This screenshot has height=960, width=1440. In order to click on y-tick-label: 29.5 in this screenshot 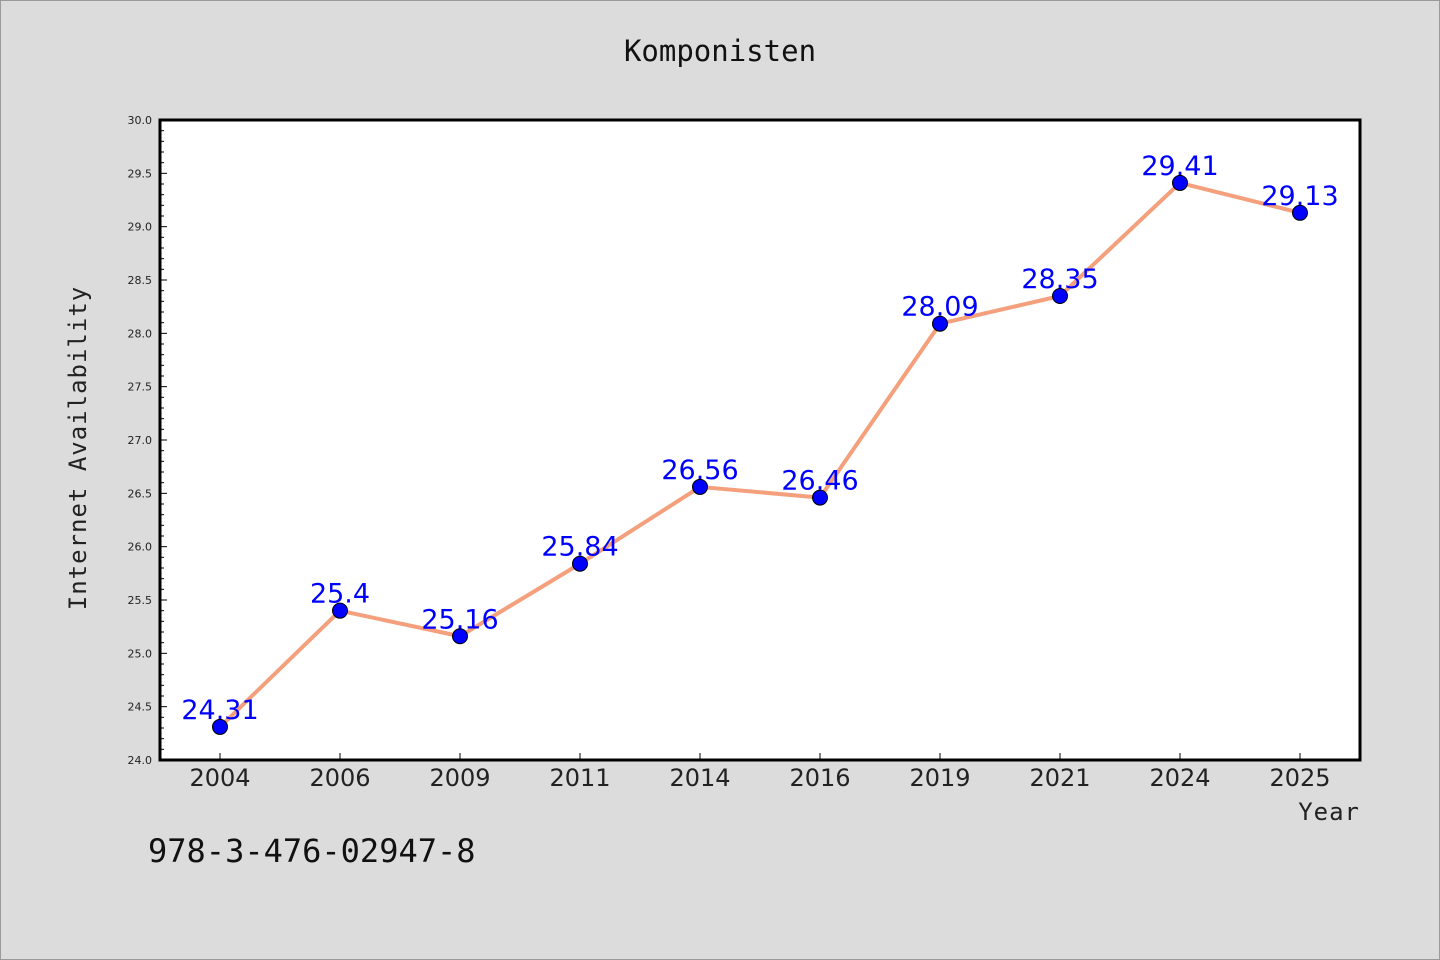, I will do `click(140, 173)`.